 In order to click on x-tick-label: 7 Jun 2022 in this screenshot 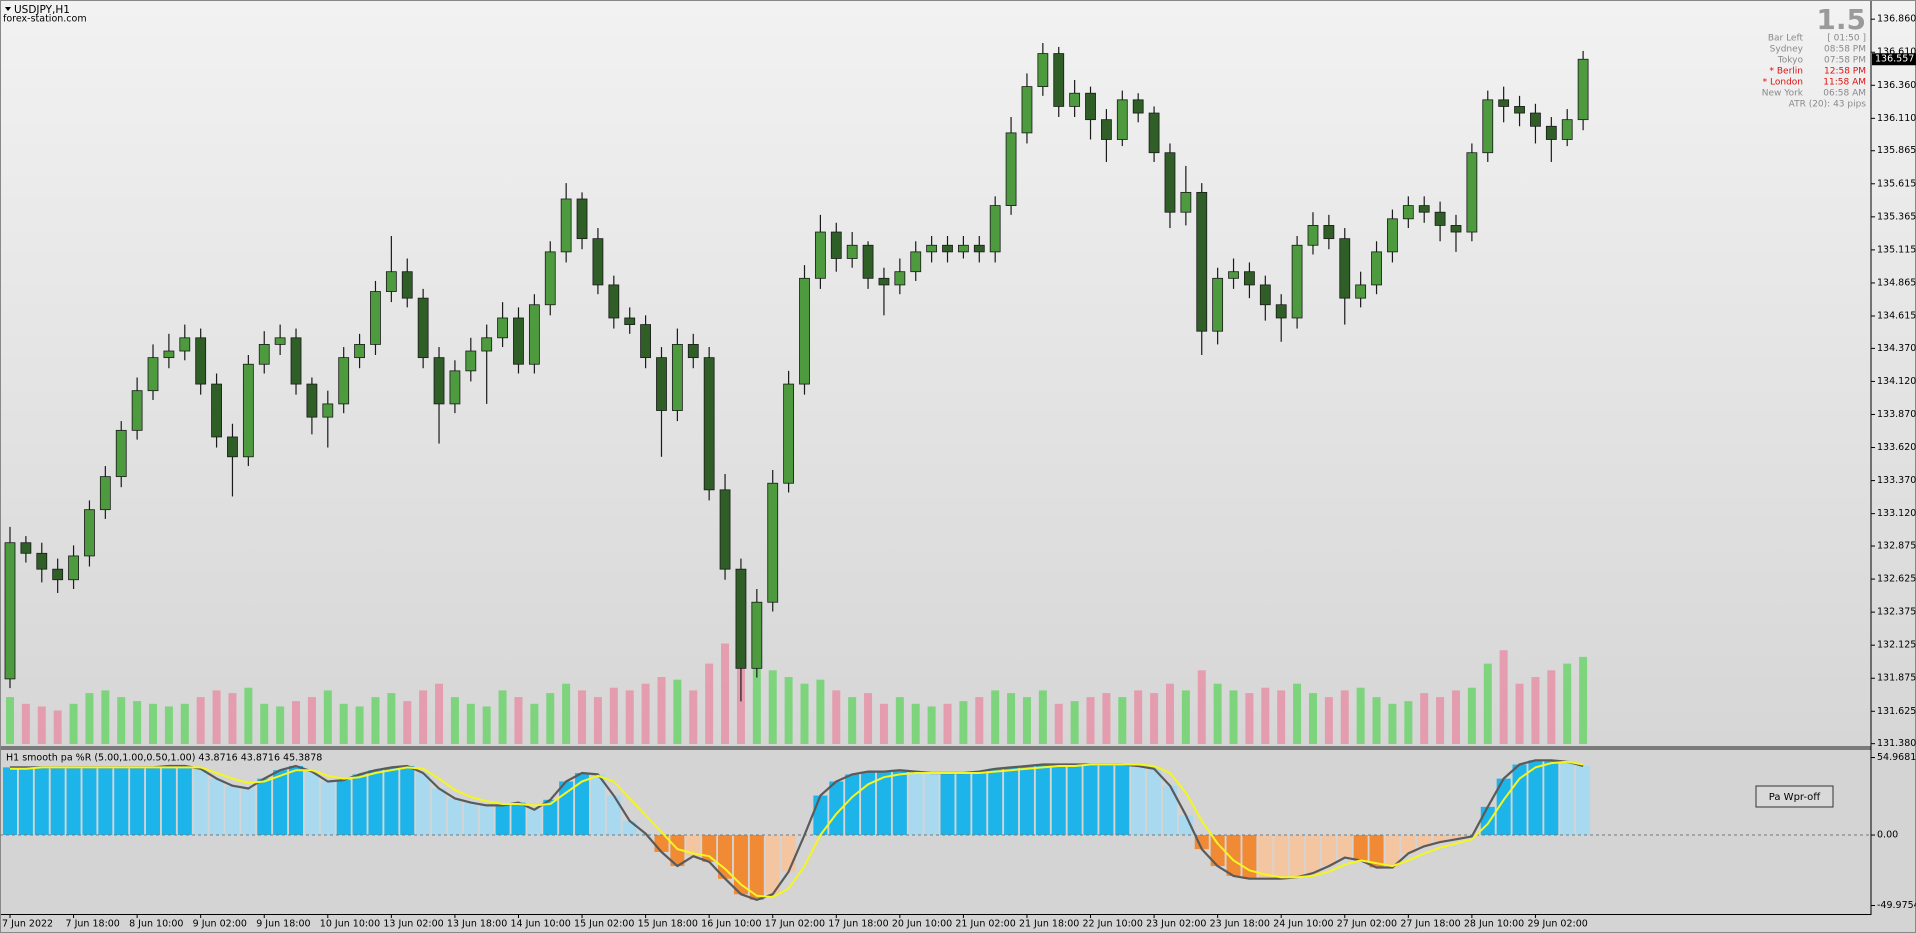, I will do `click(27, 924)`.